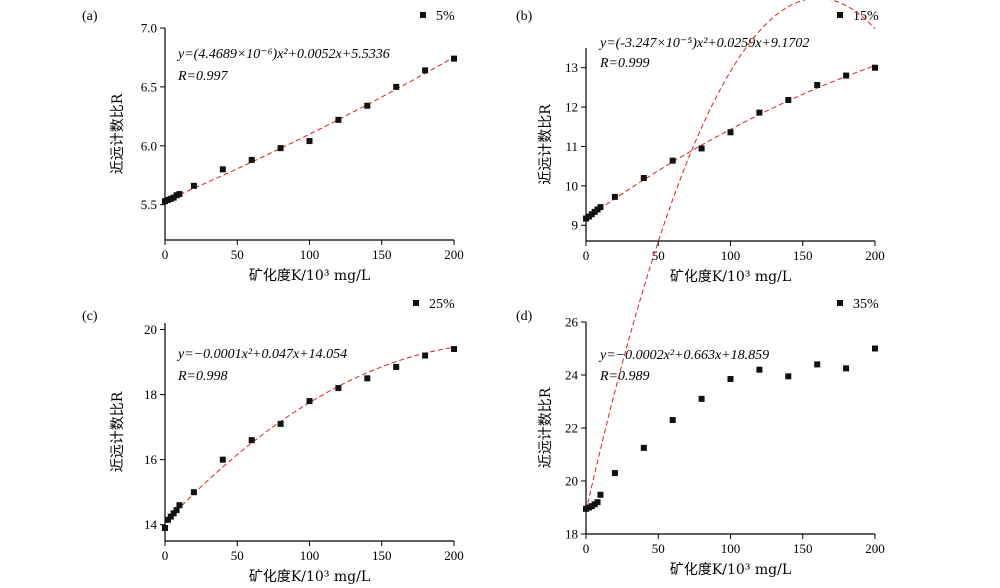 This screenshot has width=1000, height=588. What do you see at coordinates (866, 304) in the screenshot?
I see `legend-label: 35%` at bounding box center [866, 304].